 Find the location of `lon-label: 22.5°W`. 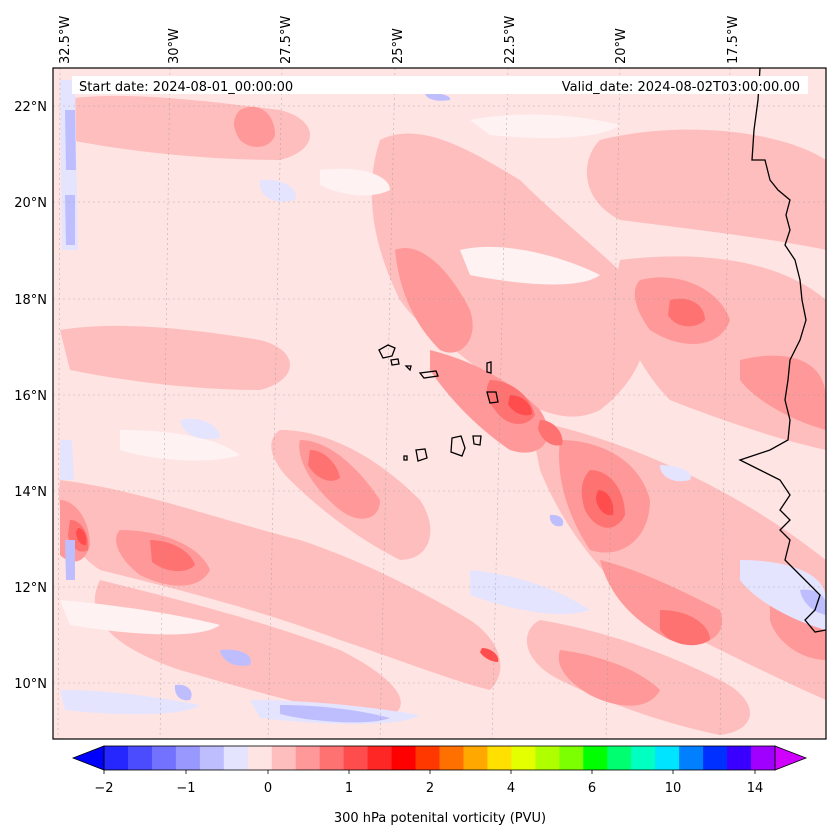

lon-label: 22.5°W is located at coordinates (510, 40).